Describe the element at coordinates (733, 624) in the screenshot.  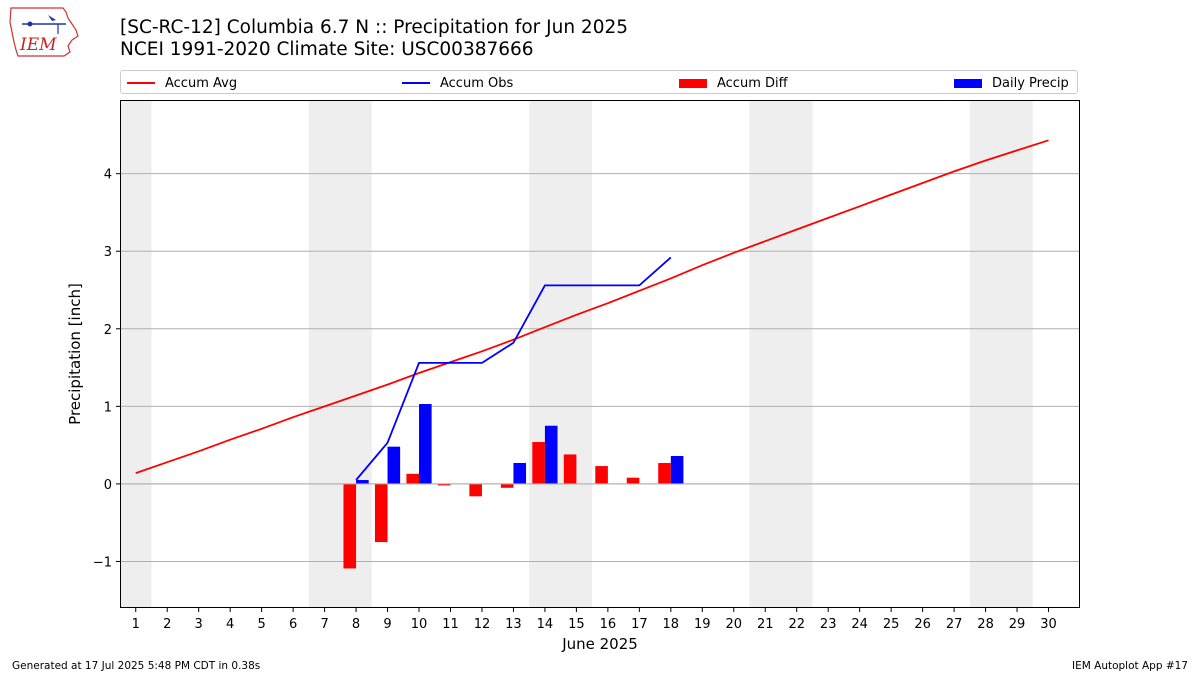
I see `x-tick-label-20: 20` at that location.